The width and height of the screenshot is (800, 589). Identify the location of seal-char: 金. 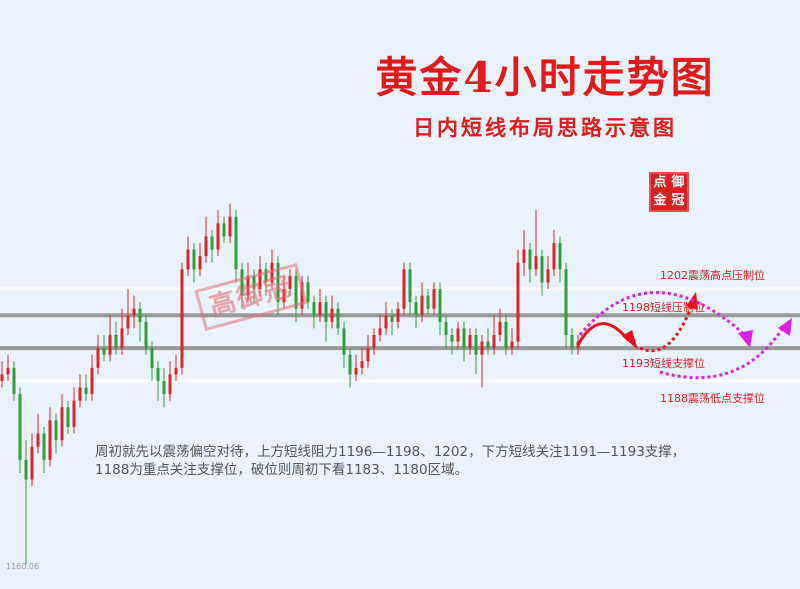
(660, 200).